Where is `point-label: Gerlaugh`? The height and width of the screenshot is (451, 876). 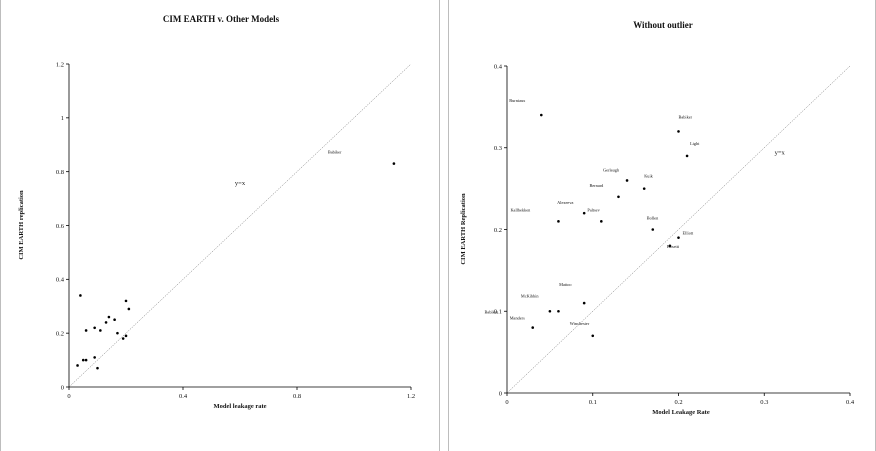 point-label: Gerlaugh is located at coordinates (611, 169).